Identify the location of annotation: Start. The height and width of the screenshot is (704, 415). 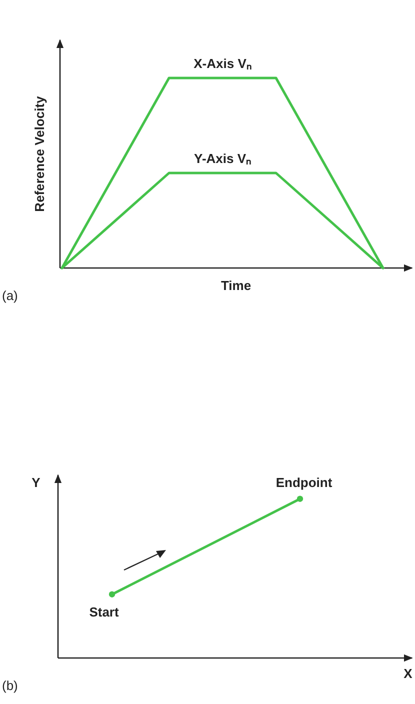
(104, 612).